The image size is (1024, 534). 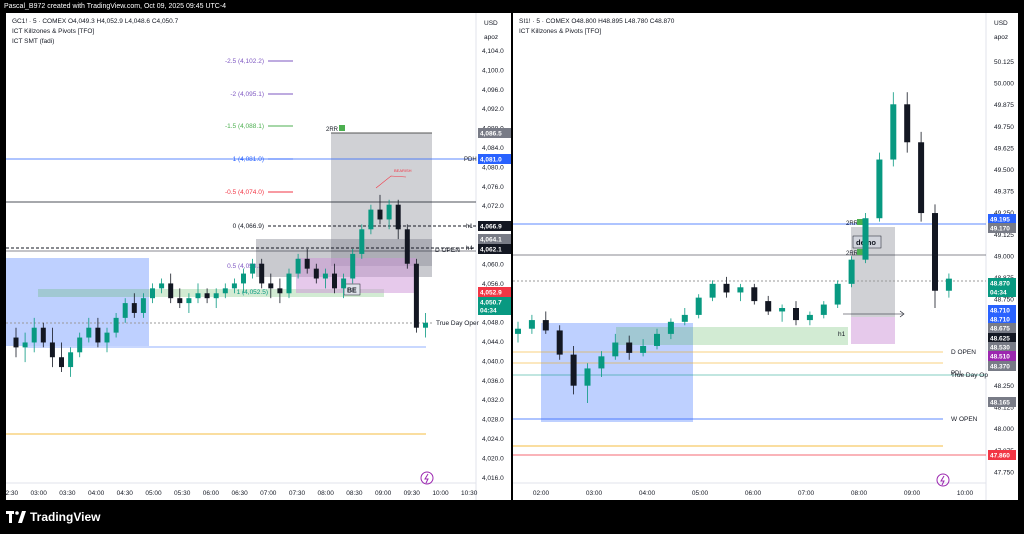 What do you see at coordinates (1000, 367) in the screenshot?
I see `right-price-tag: 48.370` at bounding box center [1000, 367].